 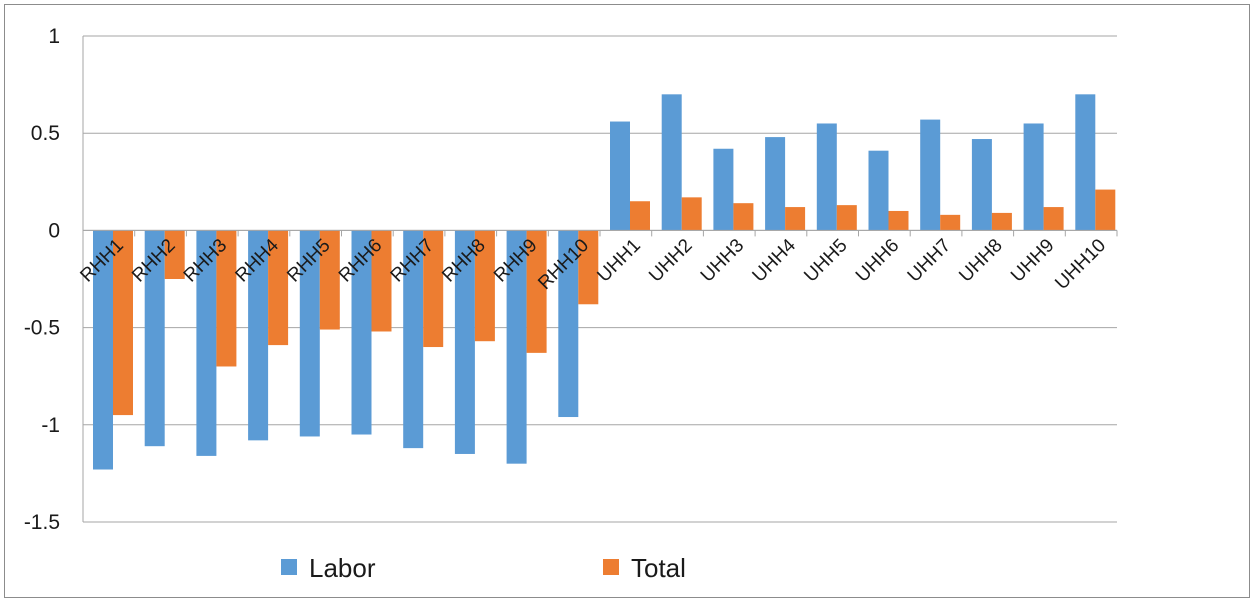 What do you see at coordinates (980, 260) in the screenshot?
I see `x-tick-label: UHH8` at bounding box center [980, 260].